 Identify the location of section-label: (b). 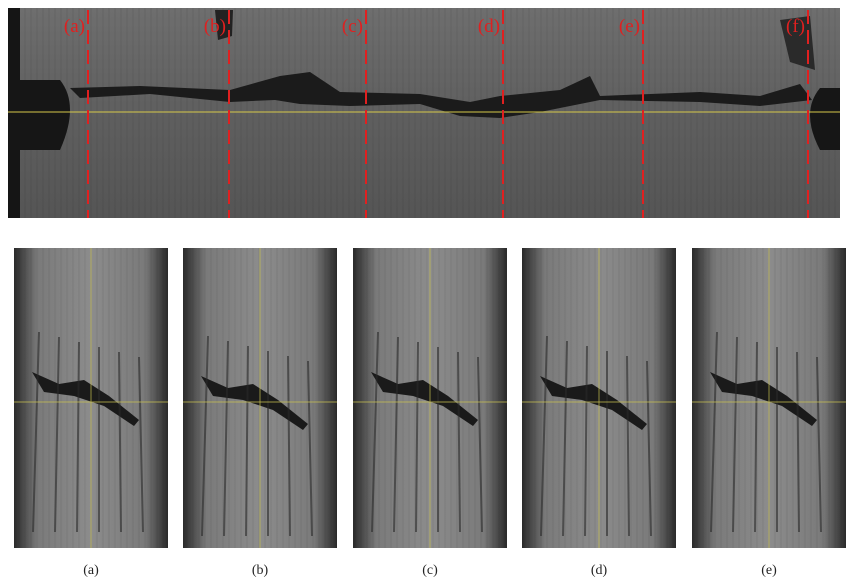
(215, 26).